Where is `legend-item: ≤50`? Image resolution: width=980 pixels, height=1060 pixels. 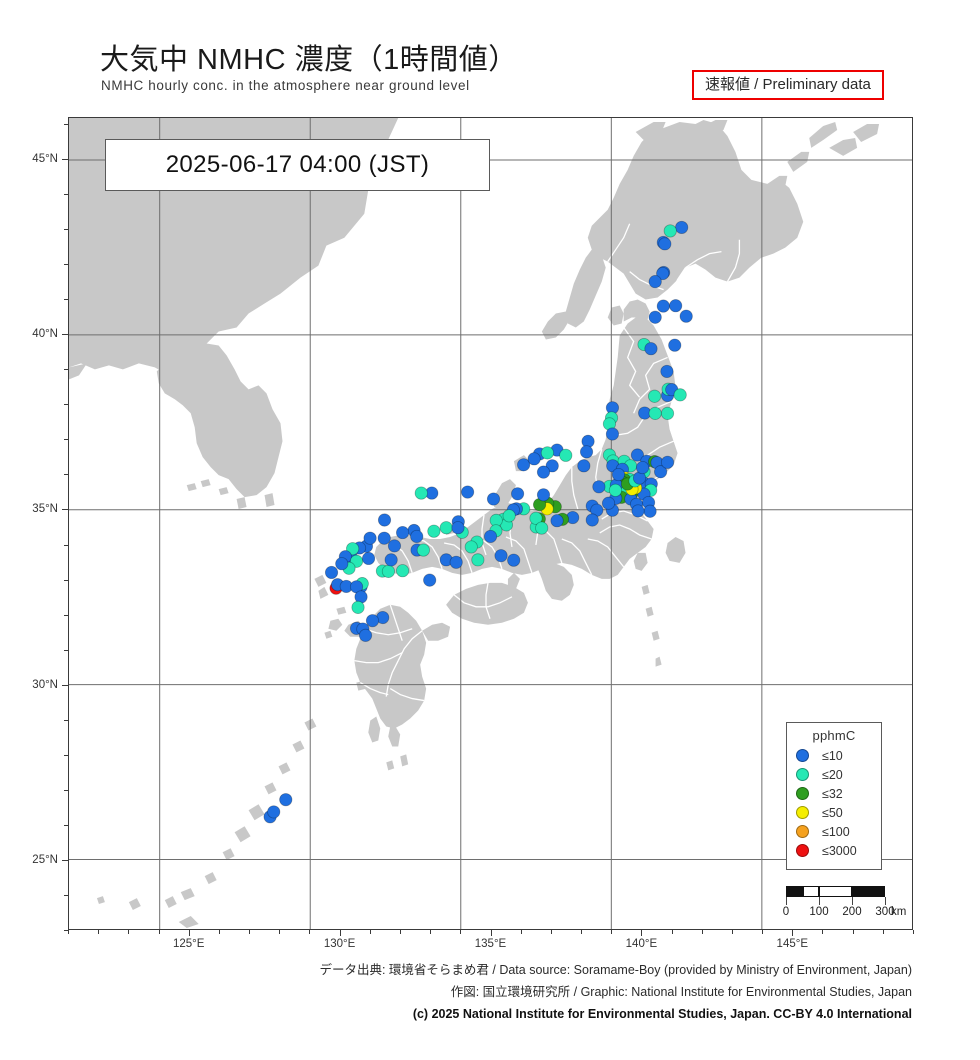 legend-item: ≤50 is located at coordinates (834, 812).